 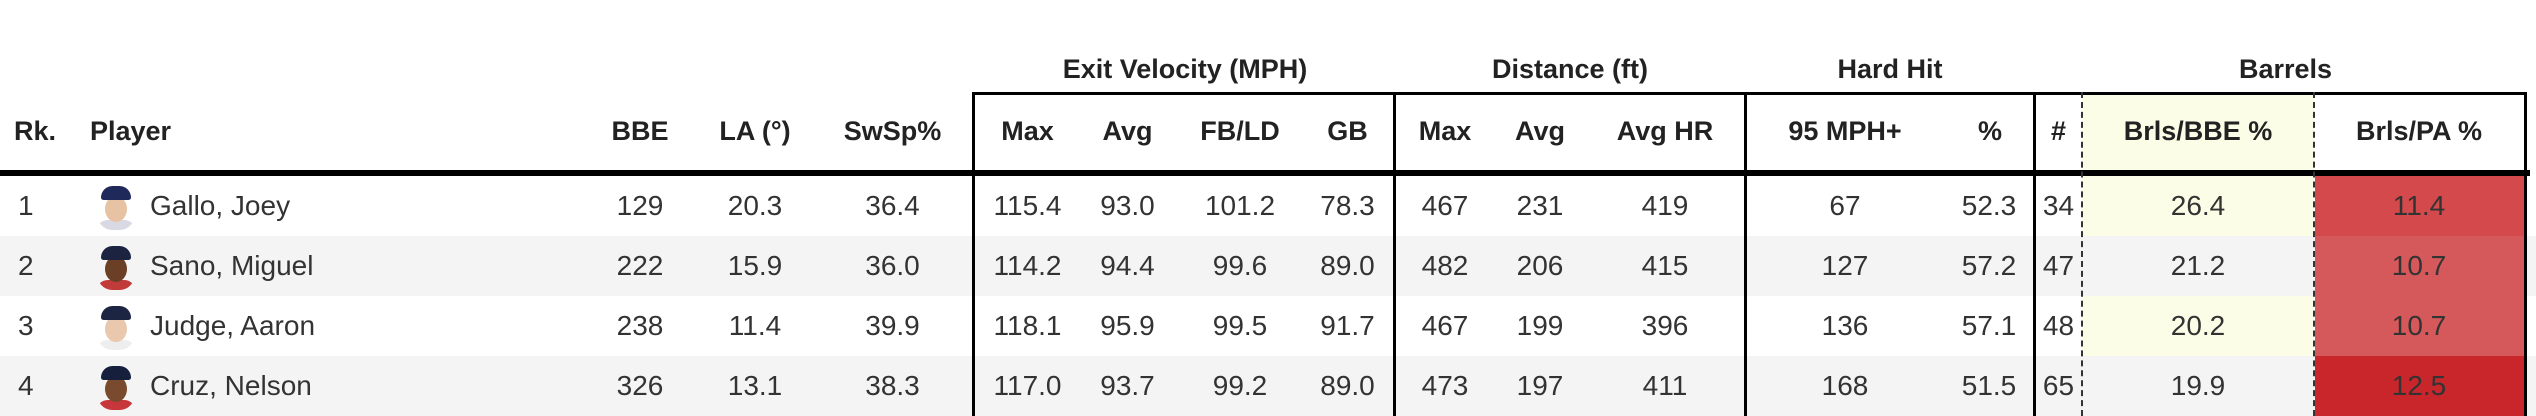 What do you see at coordinates (892, 265) in the screenshot?
I see `cell-swsp: 36.0` at bounding box center [892, 265].